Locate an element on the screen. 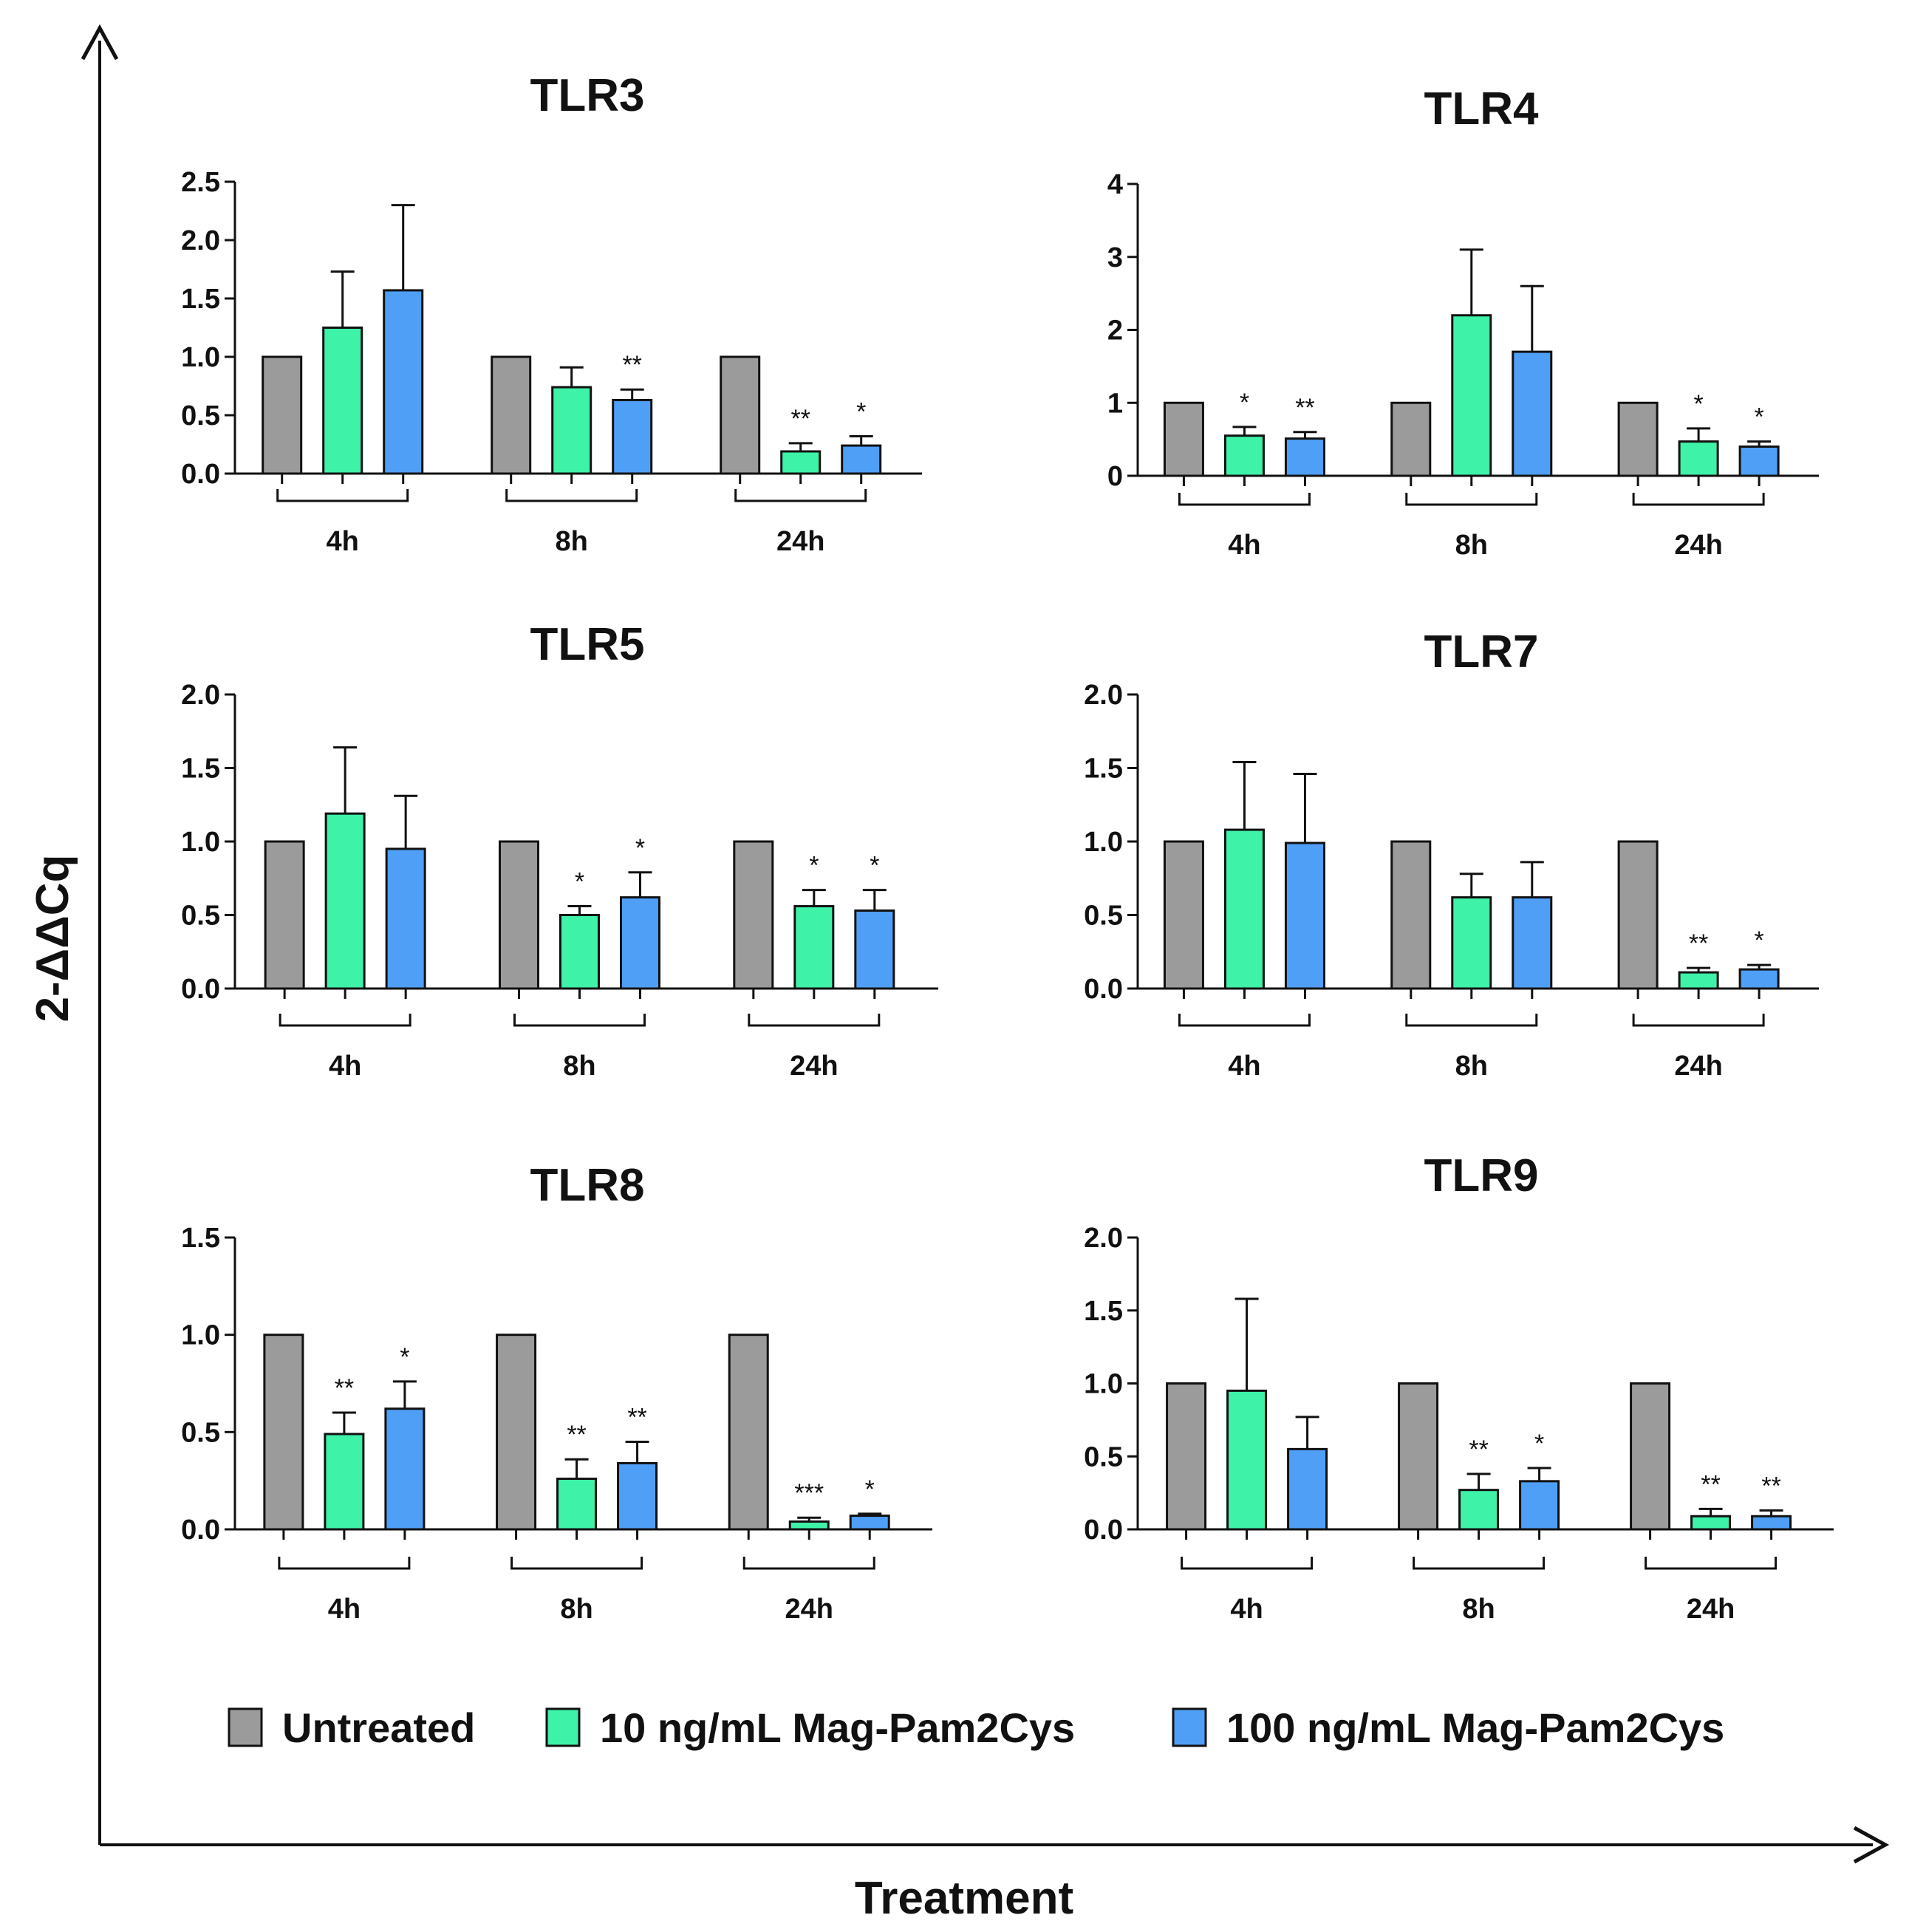 Image resolution: width=1909 pixels, height=1932 pixels. outer-x-arrow is located at coordinates (1871, 1845).